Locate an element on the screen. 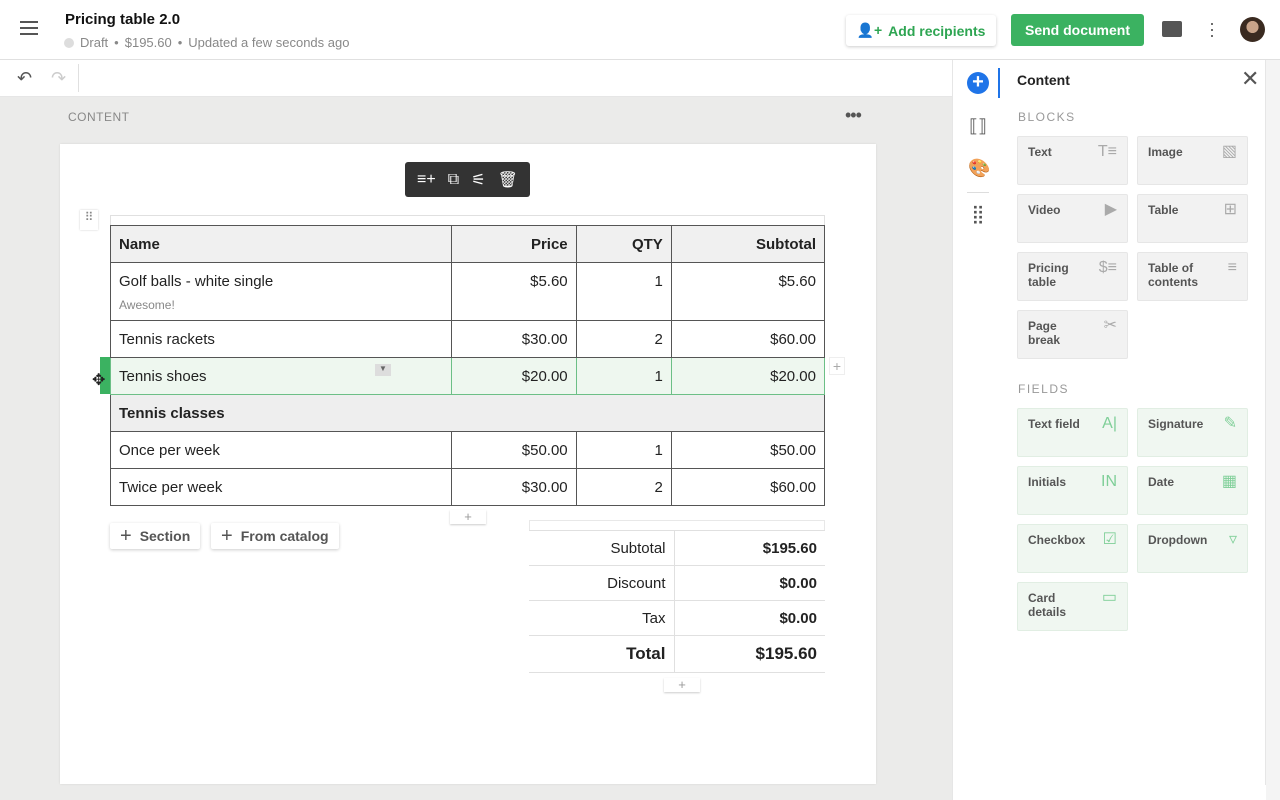  settings-sliders-icon: ⚟ is located at coordinates (478, 180).